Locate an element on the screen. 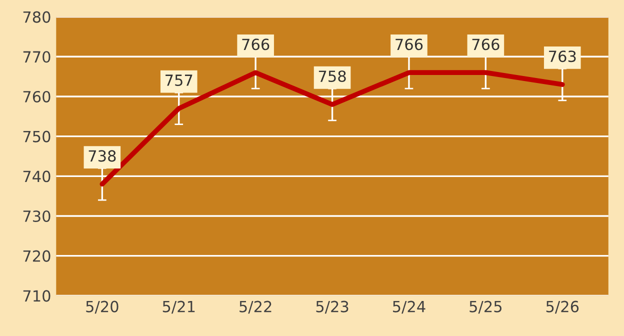  y-tick-label: 770 is located at coordinates (36, 57).